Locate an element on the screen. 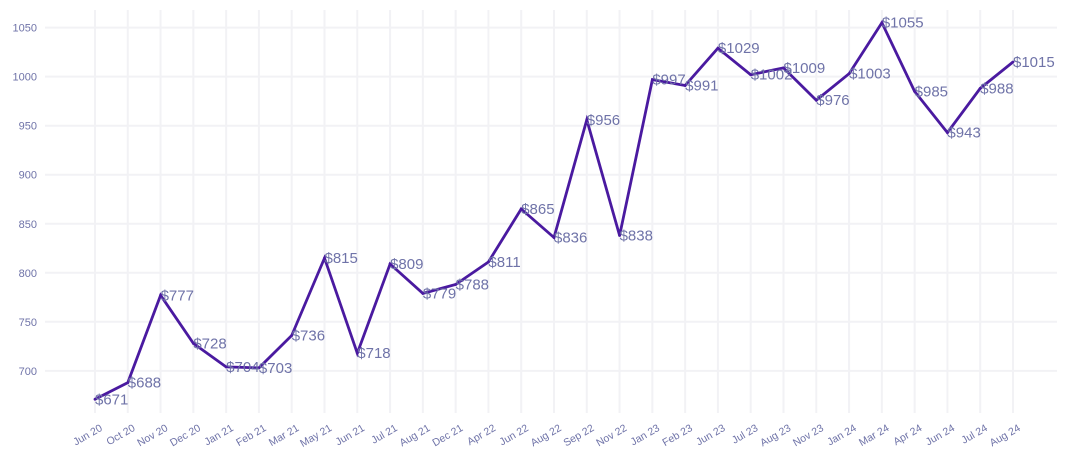 Image resolution: width=1070 pixels, height=465 pixels. data-label: $1003 is located at coordinates (870, 74).